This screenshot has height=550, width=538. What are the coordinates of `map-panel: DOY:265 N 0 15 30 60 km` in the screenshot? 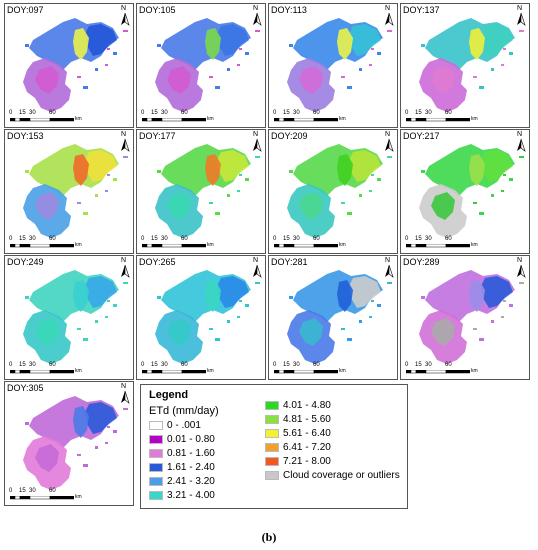 It's located at (201, 317).